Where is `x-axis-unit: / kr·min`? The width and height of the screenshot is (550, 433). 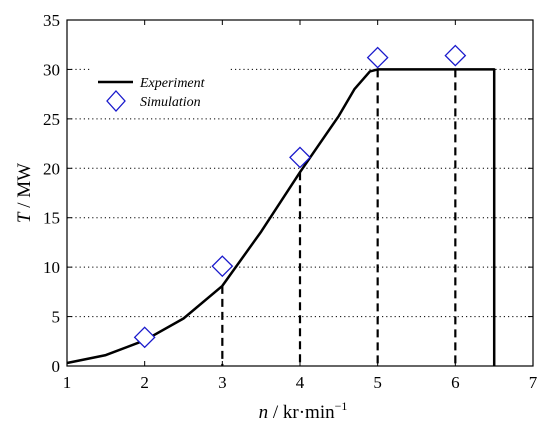
x-axis-unit: / kr·min is located at coordinates (301, 412).